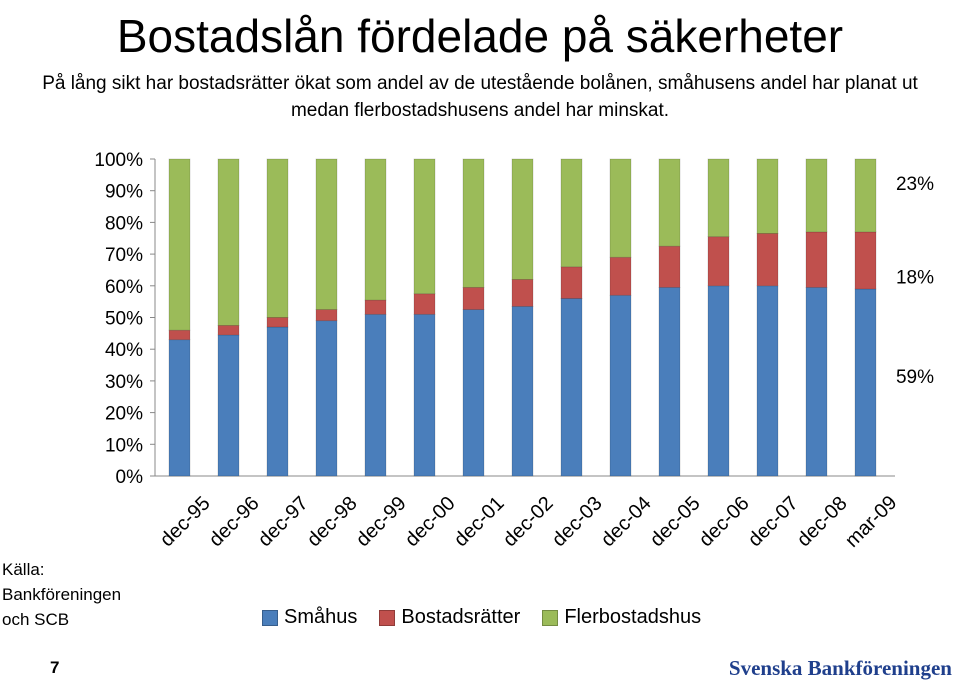 The image size is (960, 685). What do you see at coordinates (675, 521) in the screenshot?
I see `x-tick-label: dec-05` at bounding box center [675, 521].